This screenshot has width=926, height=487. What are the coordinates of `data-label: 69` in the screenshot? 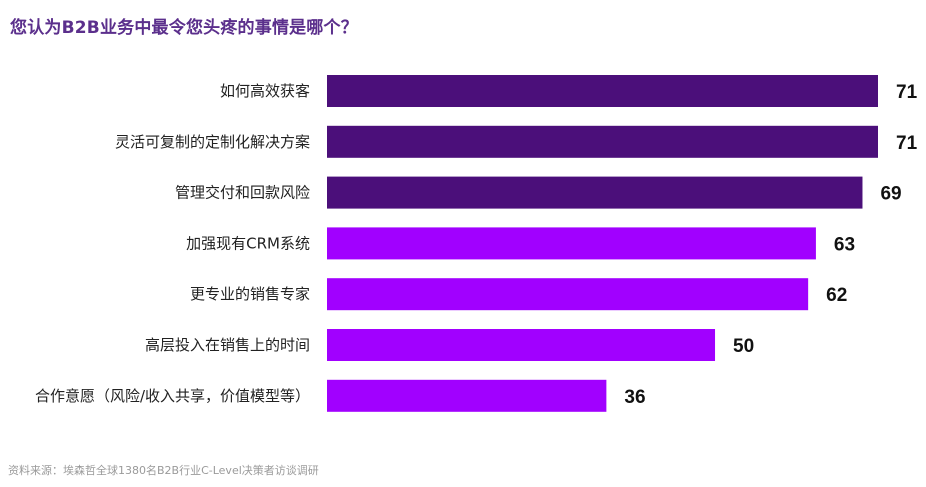 It's located at (890, 194).